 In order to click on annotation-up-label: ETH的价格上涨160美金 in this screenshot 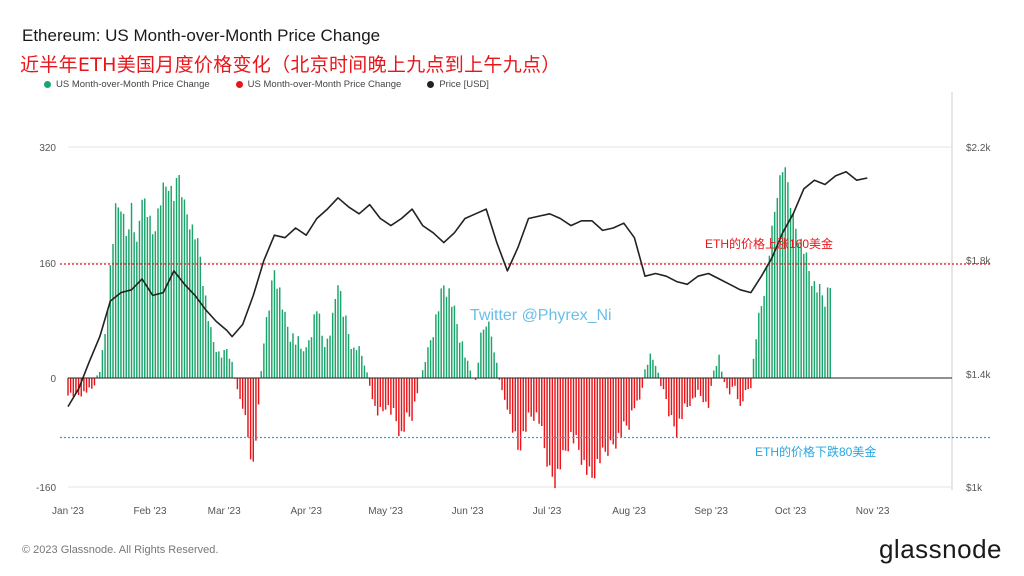, I will do `click(769, 243)`.